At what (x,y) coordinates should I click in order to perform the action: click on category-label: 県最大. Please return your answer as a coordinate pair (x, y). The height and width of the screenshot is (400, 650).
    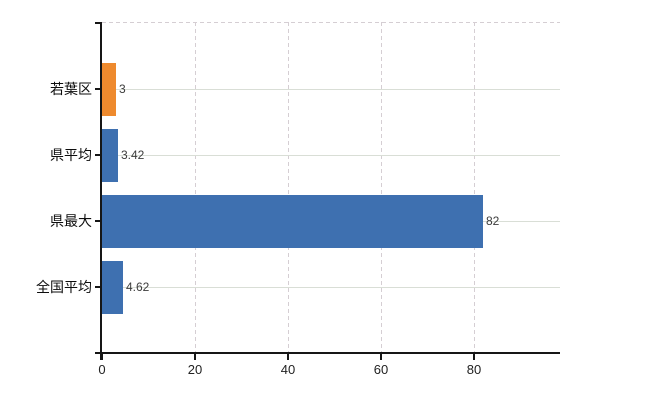
    Looking at the image, I should click on (71, 221).